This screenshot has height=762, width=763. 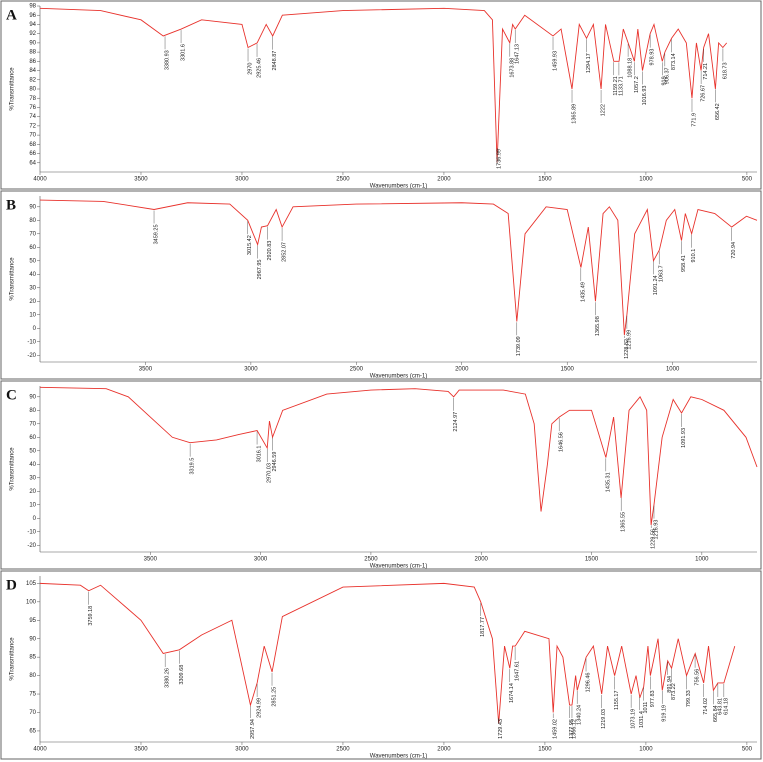 I want to click on y-tick-label: 98, so click(x=32, y=7).